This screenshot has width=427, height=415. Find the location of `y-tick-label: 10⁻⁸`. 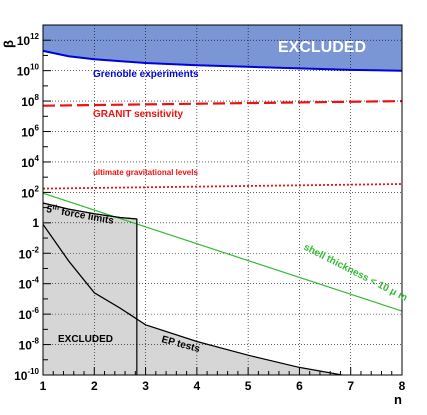

y-tick-label: 10⁻⁸ is located at coordinates (29, 345).